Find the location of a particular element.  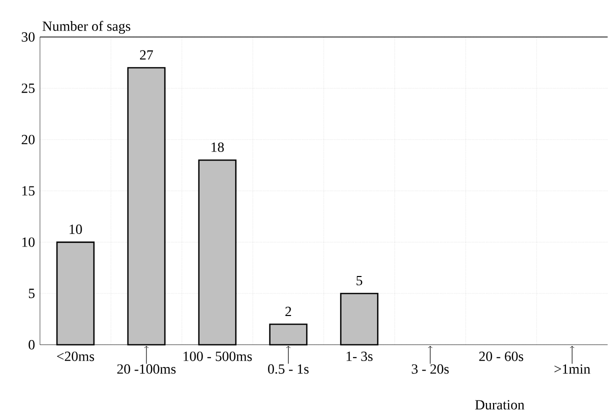

data-label: 2 is located at coordinates (288, 311).